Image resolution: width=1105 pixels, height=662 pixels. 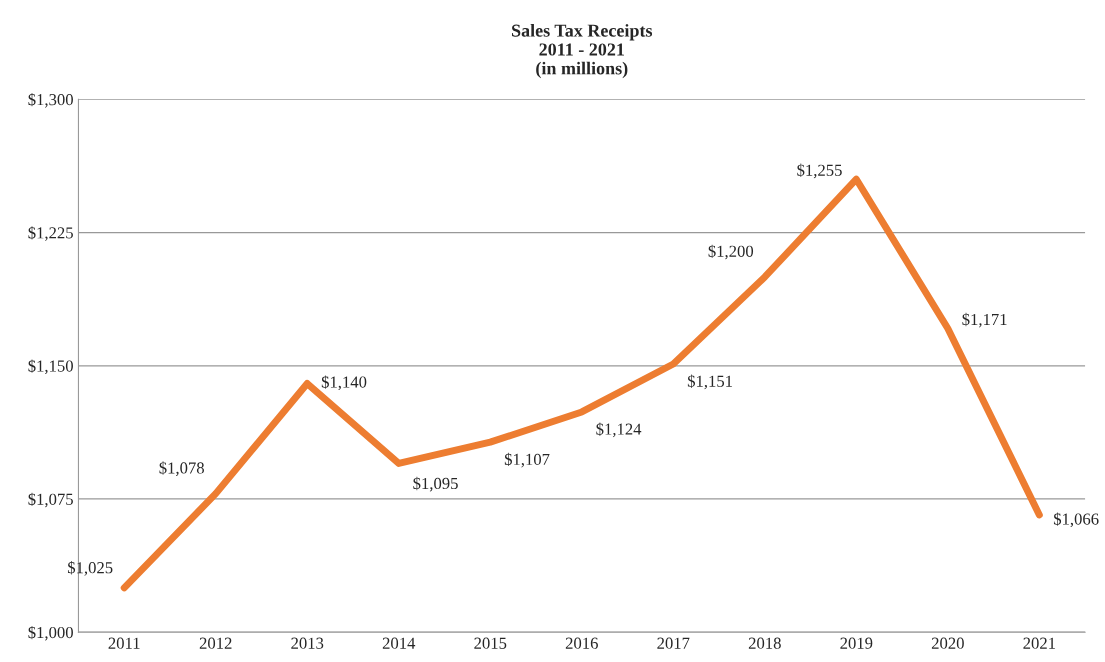 What do you see at coordinates (399, 643) in the screenshot?
I see `x-tick-label: 2014` at bounding box center [399, 643].